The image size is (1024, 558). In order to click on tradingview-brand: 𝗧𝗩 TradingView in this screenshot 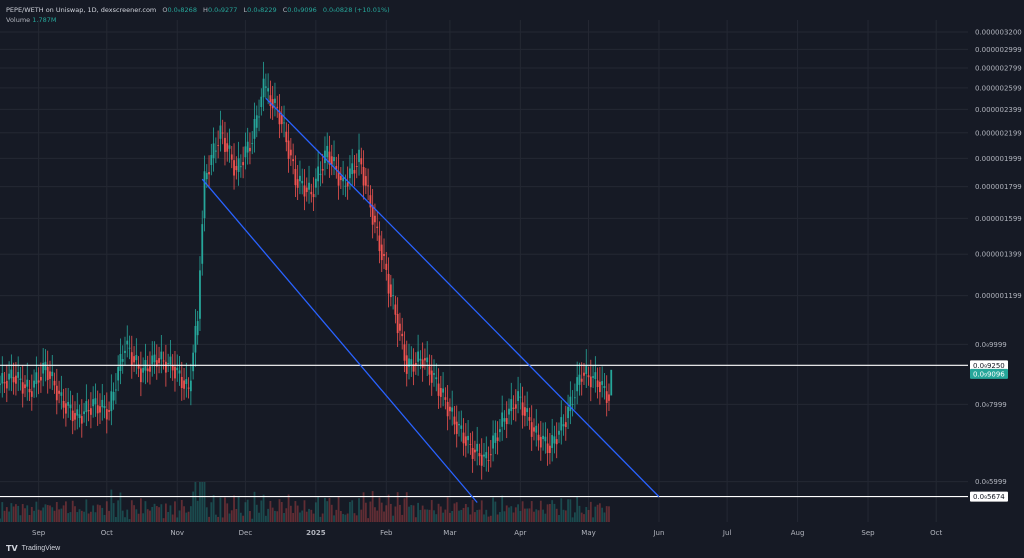, I will do `click(33, 548)`.